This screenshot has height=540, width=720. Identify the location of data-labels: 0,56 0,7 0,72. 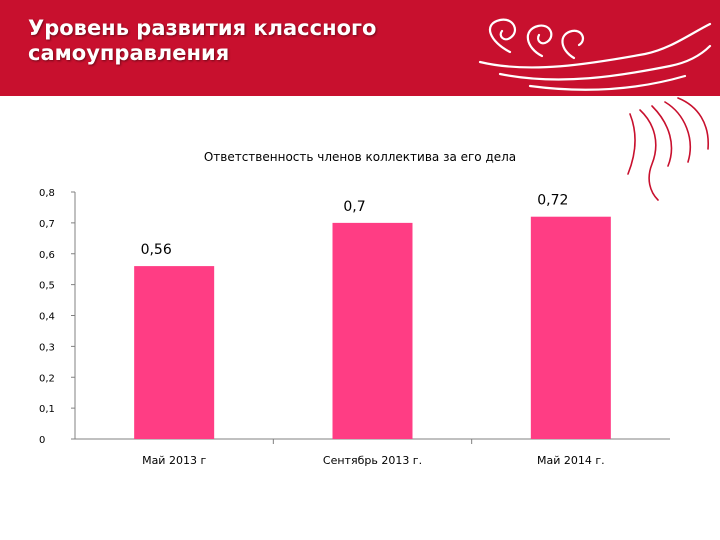
(355, 225).